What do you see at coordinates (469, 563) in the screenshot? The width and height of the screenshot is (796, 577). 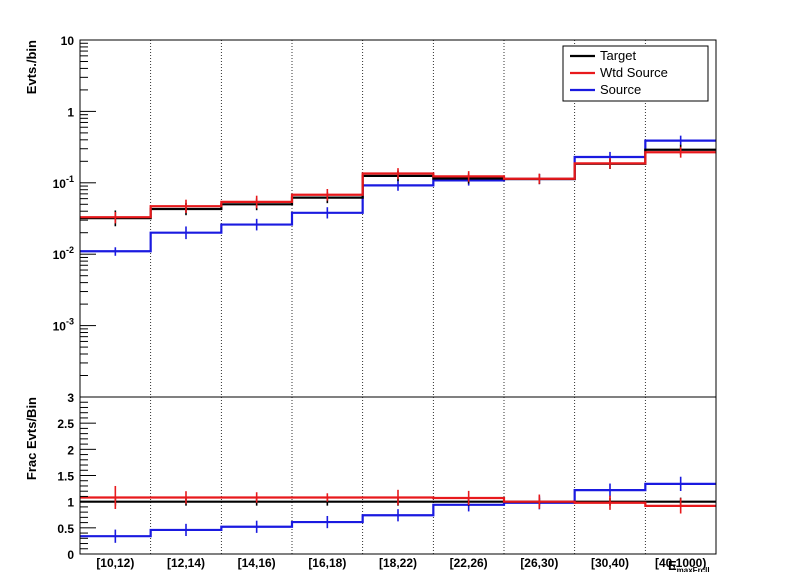 I see `x-tick-label: [22,26)` at bounding box center [469, 563].